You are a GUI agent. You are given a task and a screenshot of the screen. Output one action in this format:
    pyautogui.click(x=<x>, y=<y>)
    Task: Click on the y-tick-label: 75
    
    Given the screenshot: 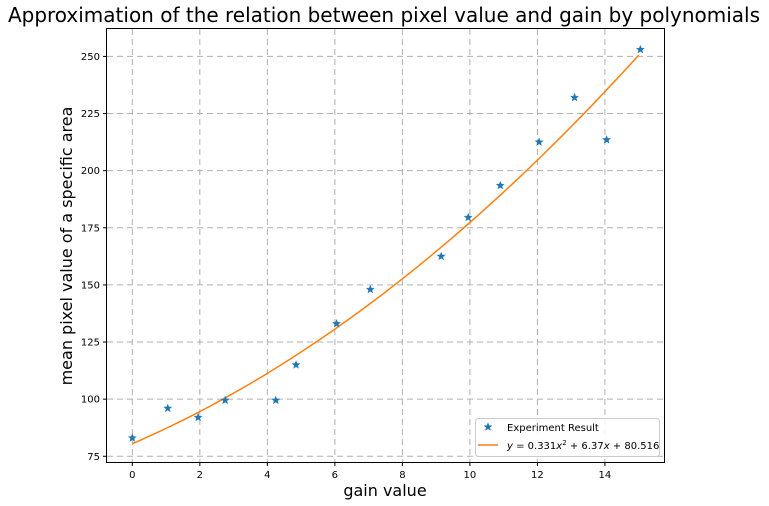 What is the action you would take?
    pyautogui.click(x=93, y=457)
    